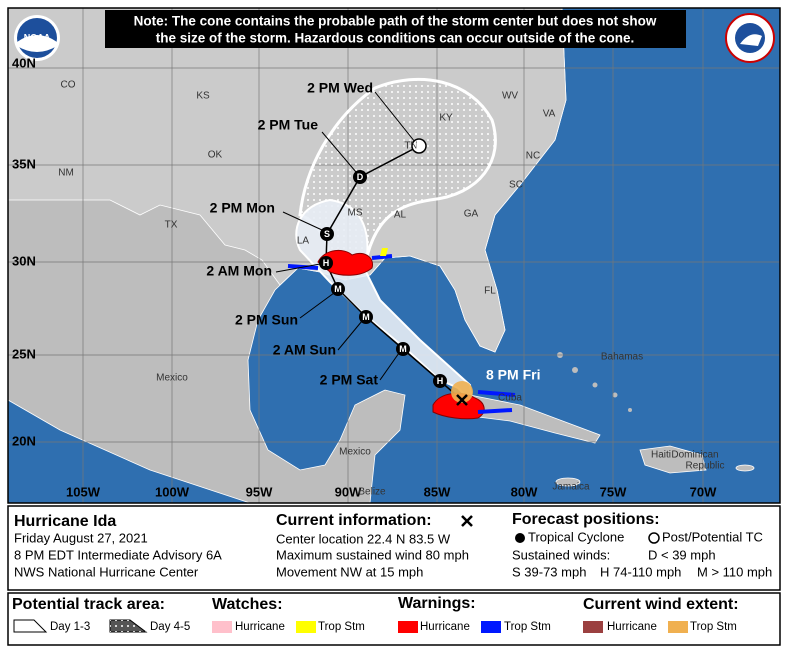 This screenshot has width=788, height=647. Describe the element at coordinates (437, 603) in the screenshot. I see `legend-title: Warnings:` at that location.